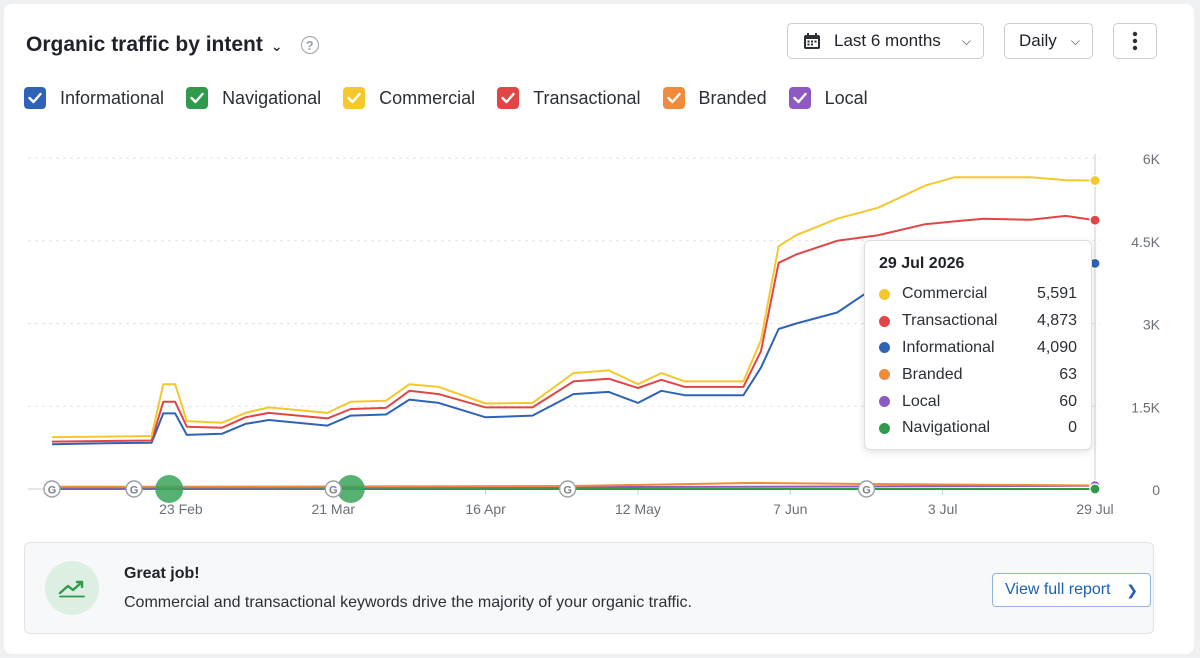 The image size is (1200, 658). Describe the element at coordinates (790, 509) in the screenshot. I see `x-tick-label: 7 Jun` at that location.